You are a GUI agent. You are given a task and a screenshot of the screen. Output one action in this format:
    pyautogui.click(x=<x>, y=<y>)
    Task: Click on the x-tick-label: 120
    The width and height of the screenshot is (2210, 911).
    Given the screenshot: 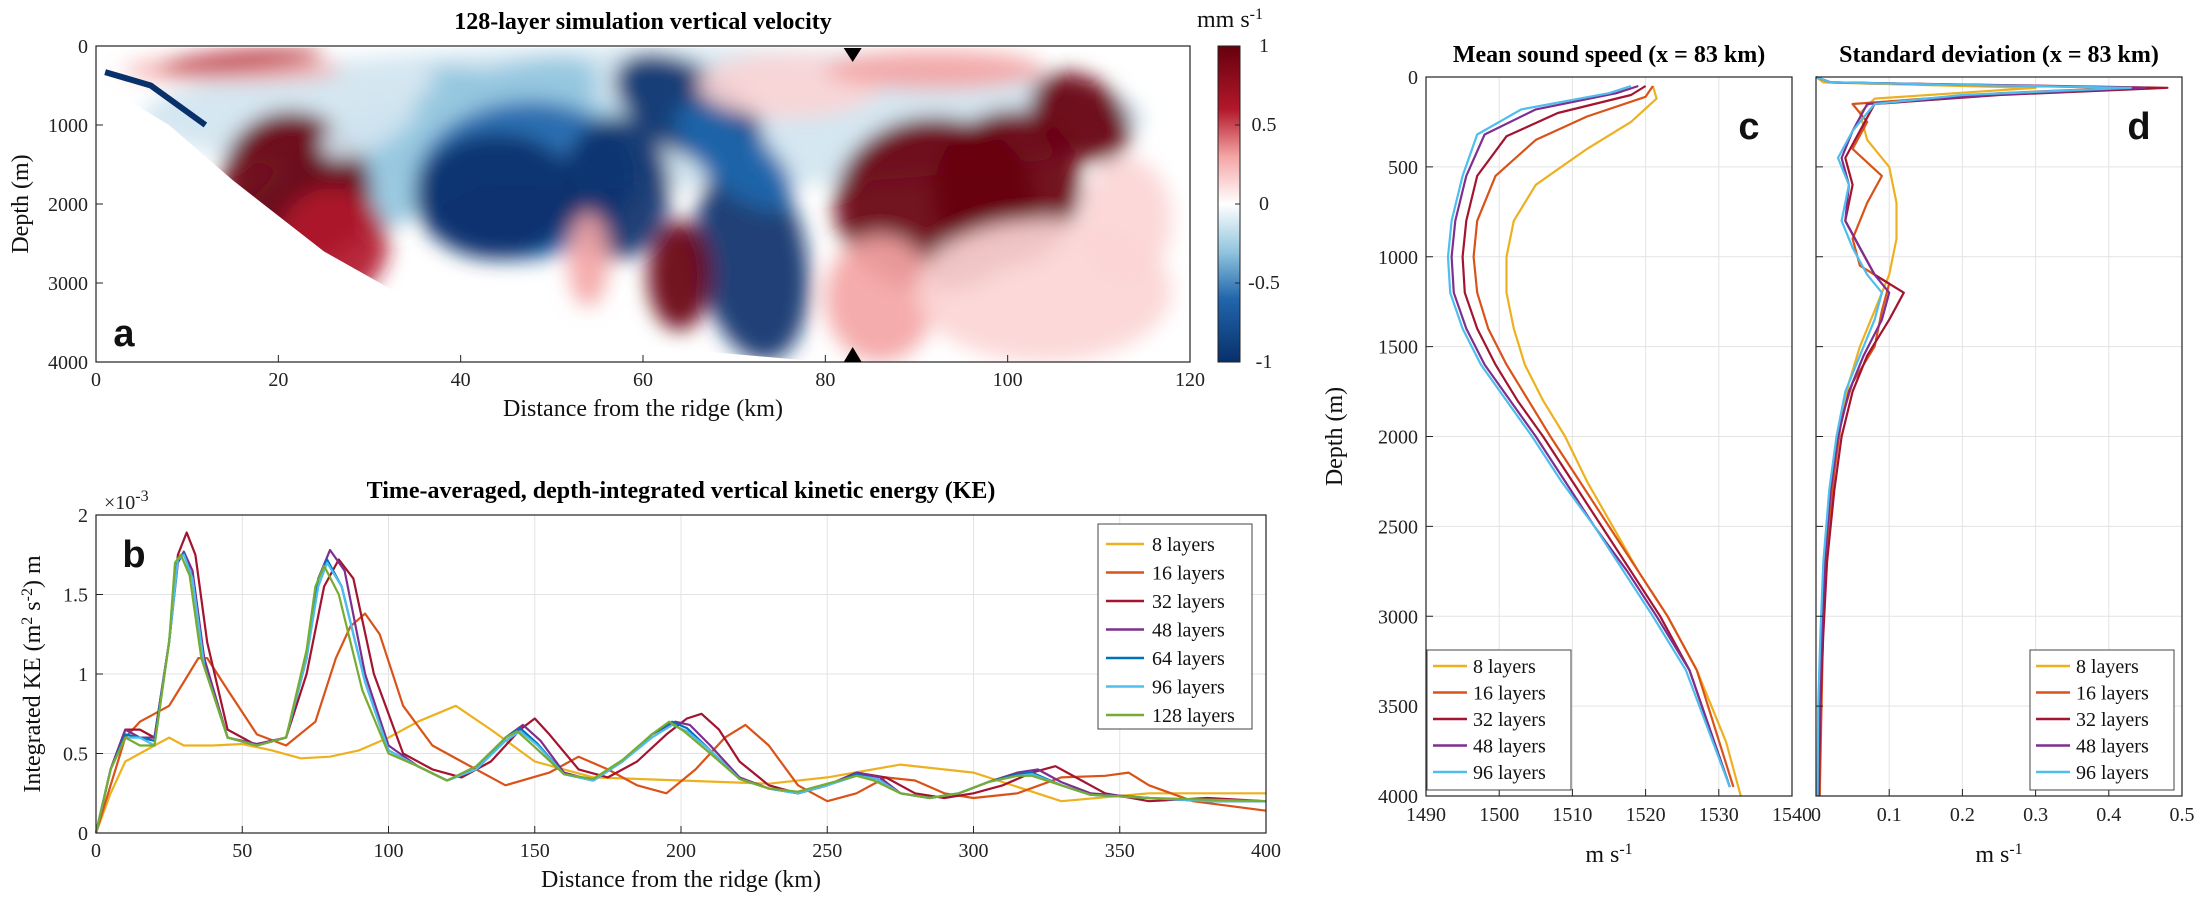 What is the action you would take?
    pyautogui.click(x=1190, y=380)
    